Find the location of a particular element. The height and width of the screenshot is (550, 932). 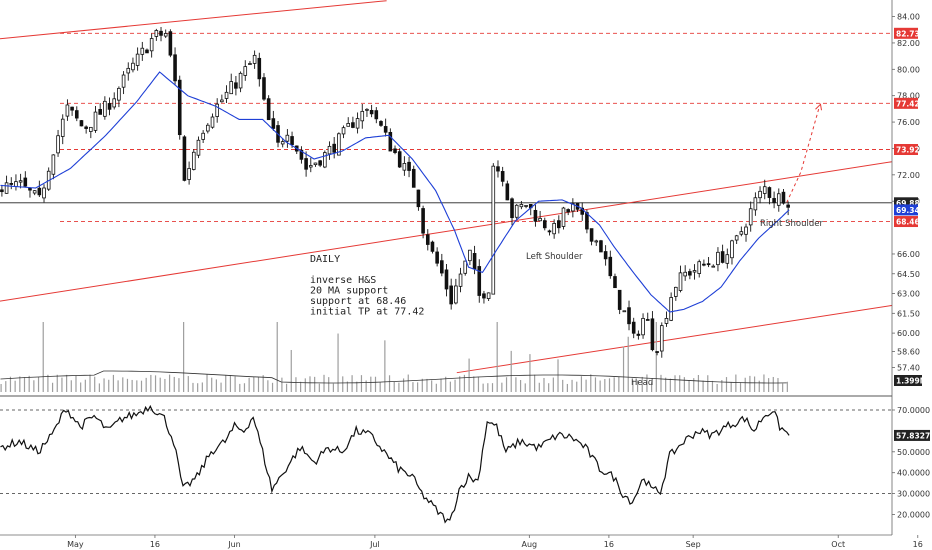

forecast-arrowhead is located at coordinates (818, 107).